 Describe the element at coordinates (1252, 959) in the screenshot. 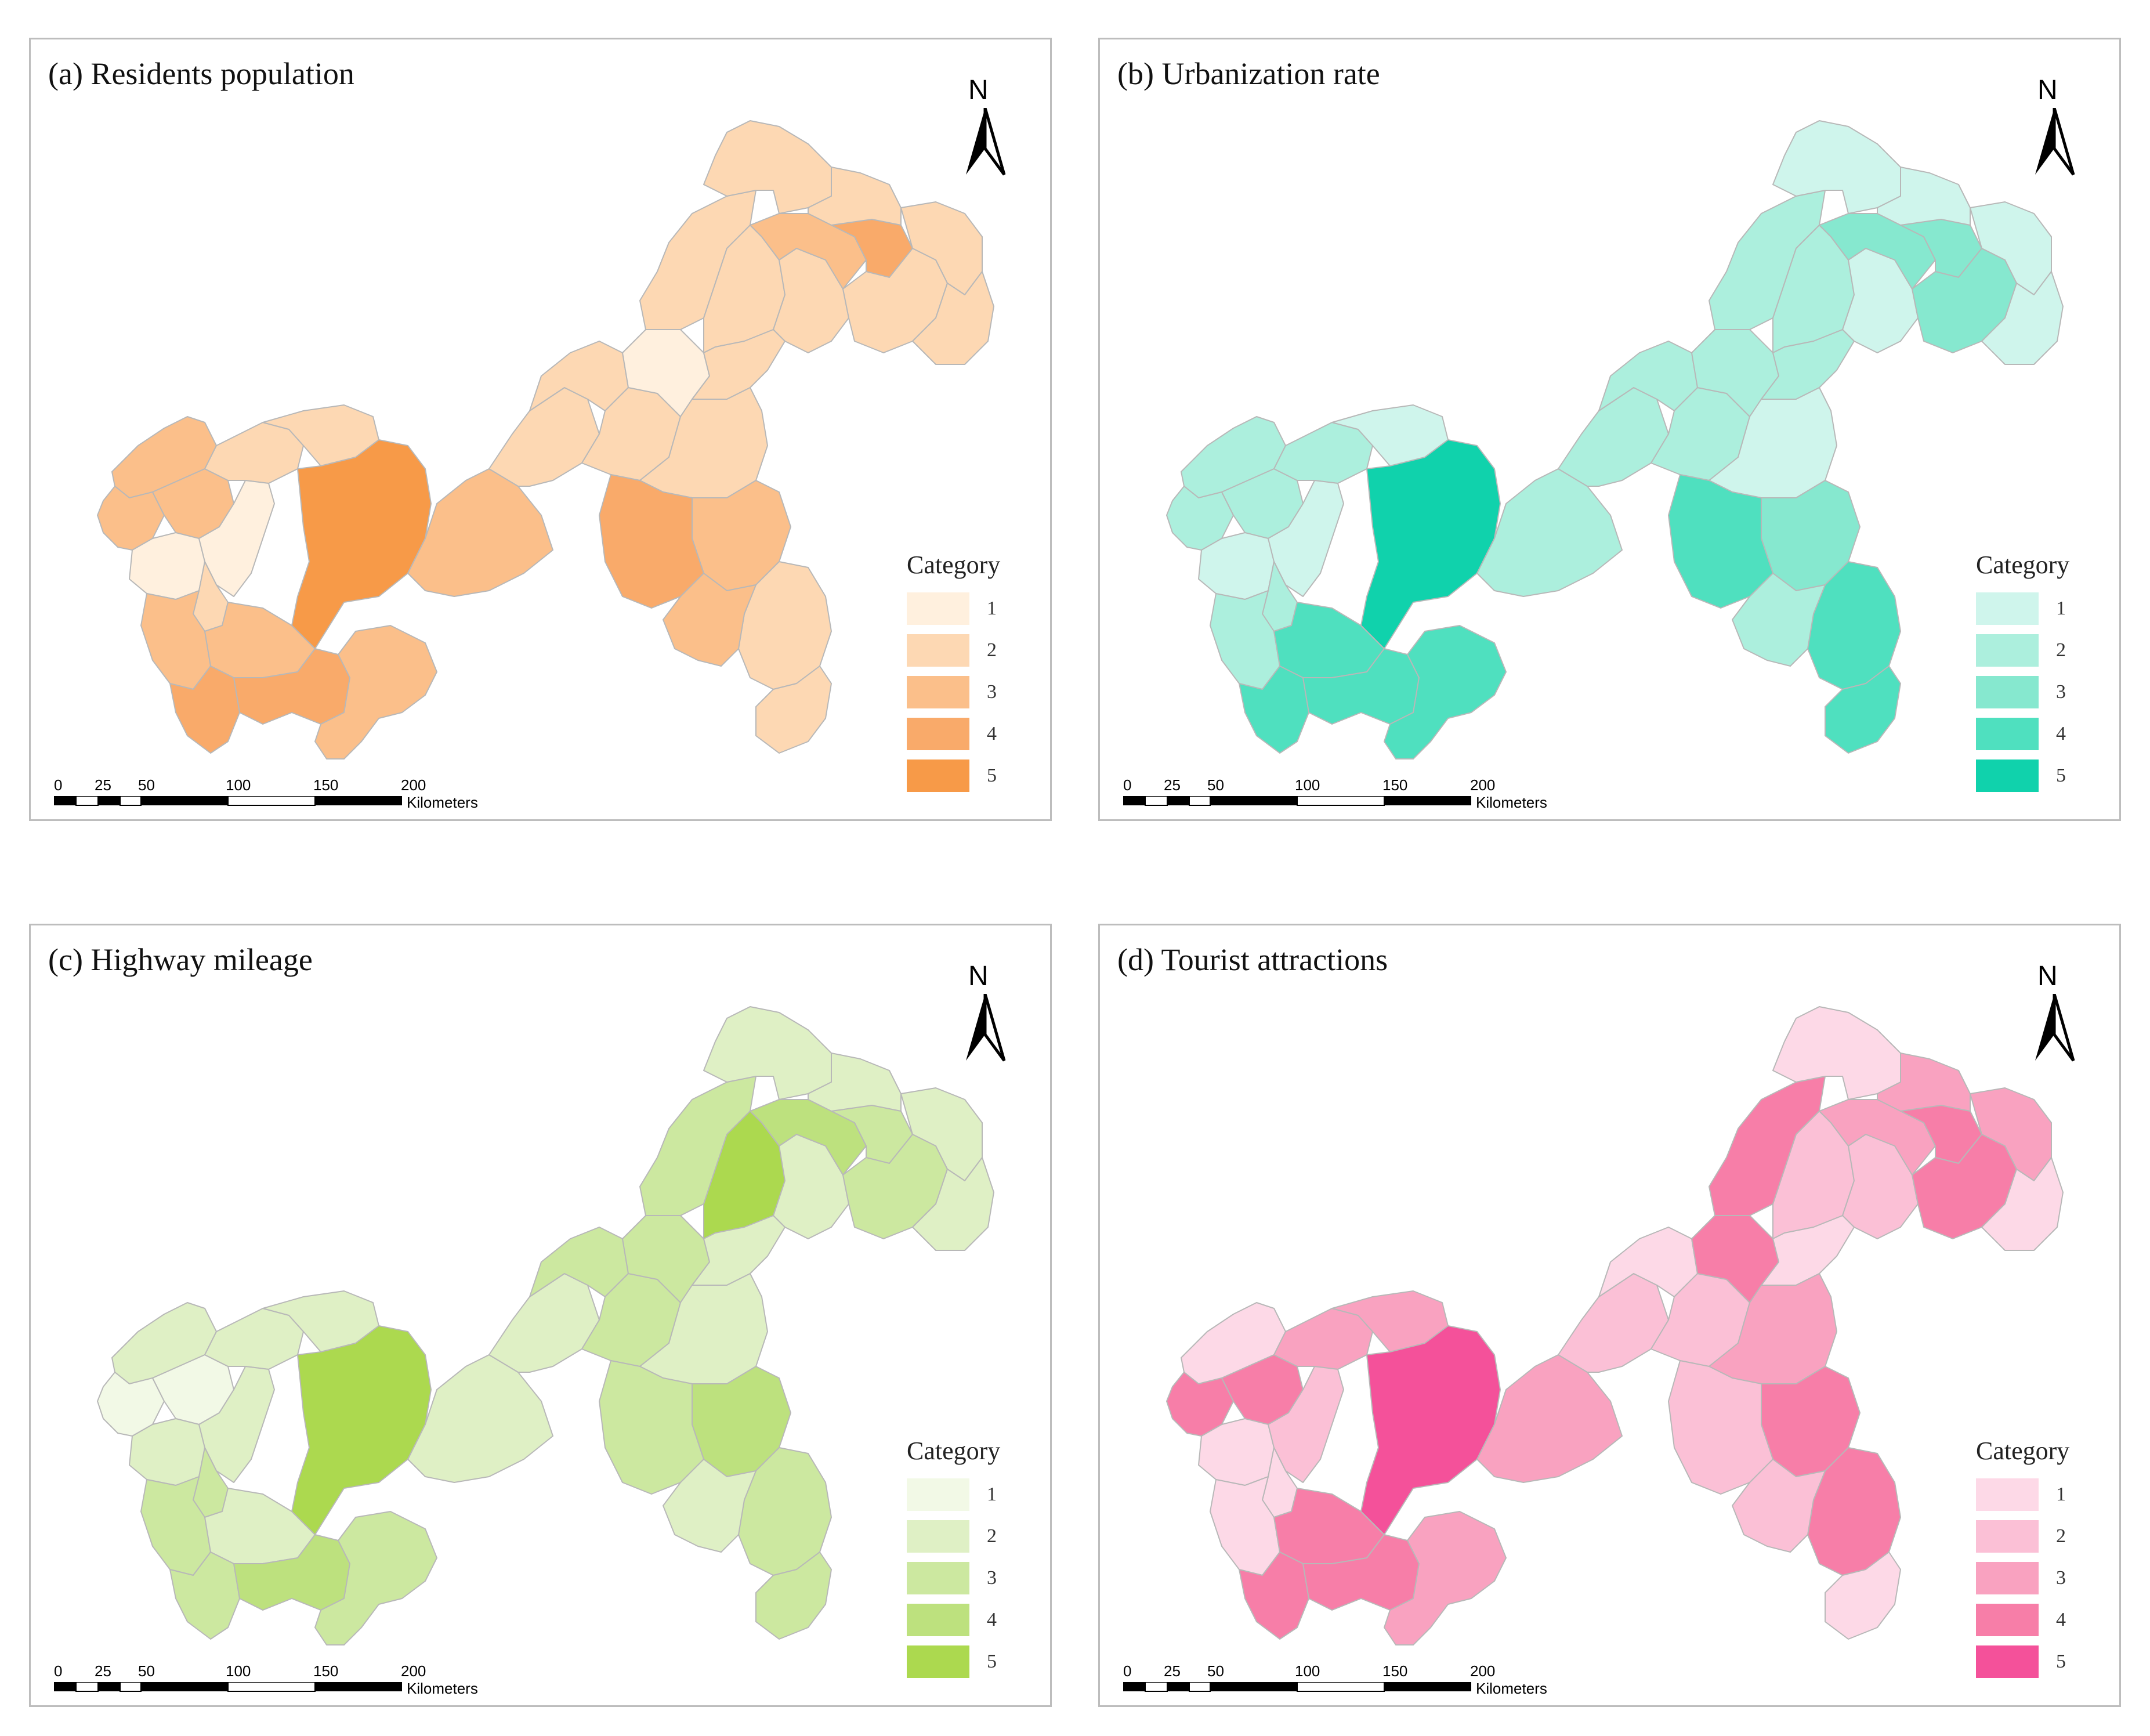

I see `panel-title: (d) Tourist attractions` at that location.